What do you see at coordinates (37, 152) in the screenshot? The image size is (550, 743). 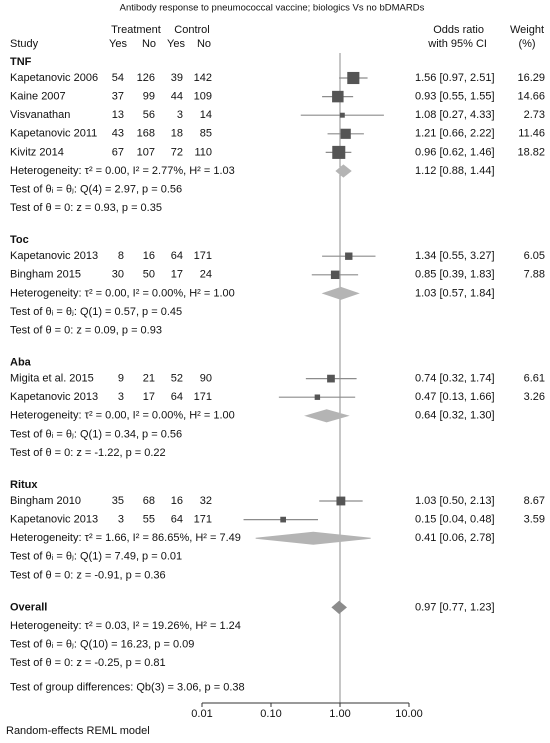 I see `study-name: Kivitz 2014` at bounding box center [37, 152].